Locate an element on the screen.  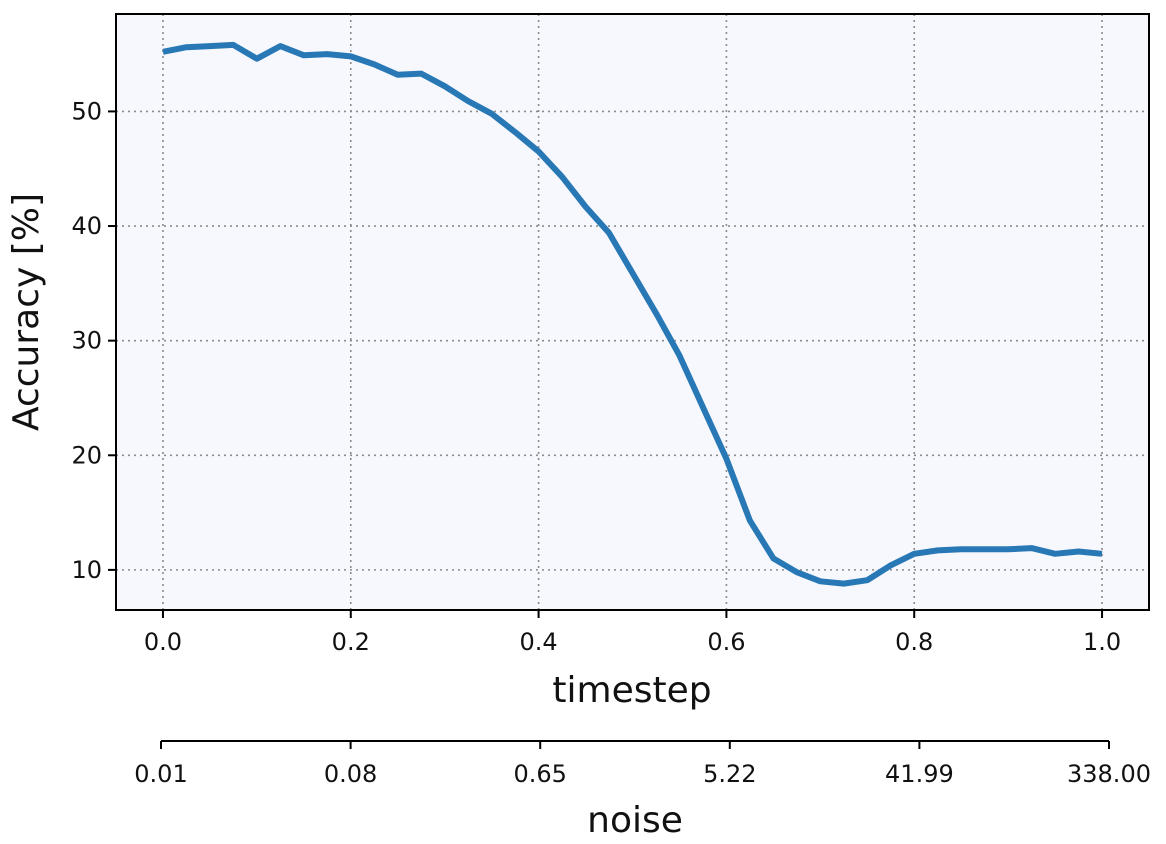
noise-tick-label: 41.99 is located at coordinates (919, 774).